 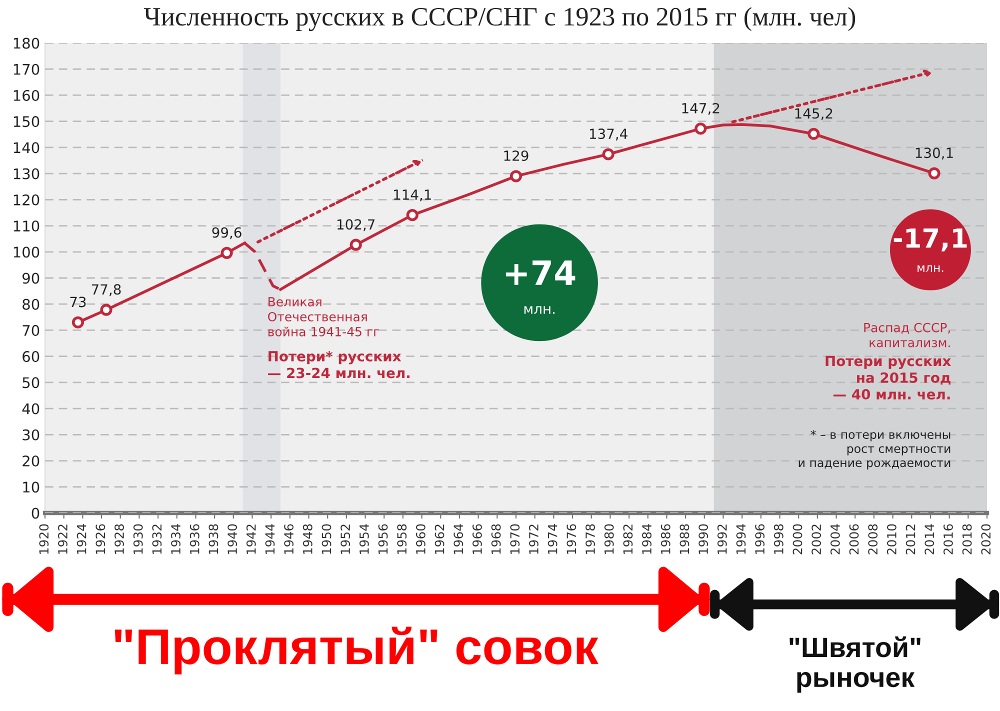 What do you see at coordinates (176, 539) in the screenshot?
I see `x-tick-label: 1934` at bounding box center [176, 539].